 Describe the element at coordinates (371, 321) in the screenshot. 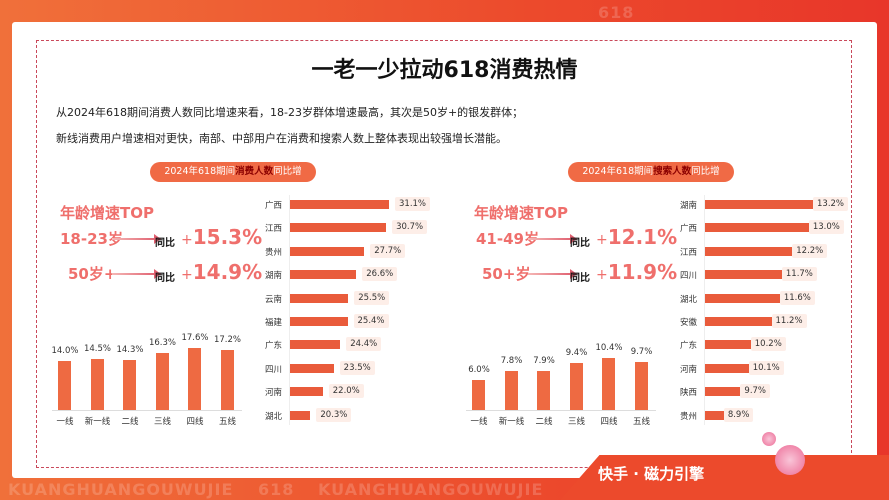

I see `bar-value-label: 25.4%` at that location.